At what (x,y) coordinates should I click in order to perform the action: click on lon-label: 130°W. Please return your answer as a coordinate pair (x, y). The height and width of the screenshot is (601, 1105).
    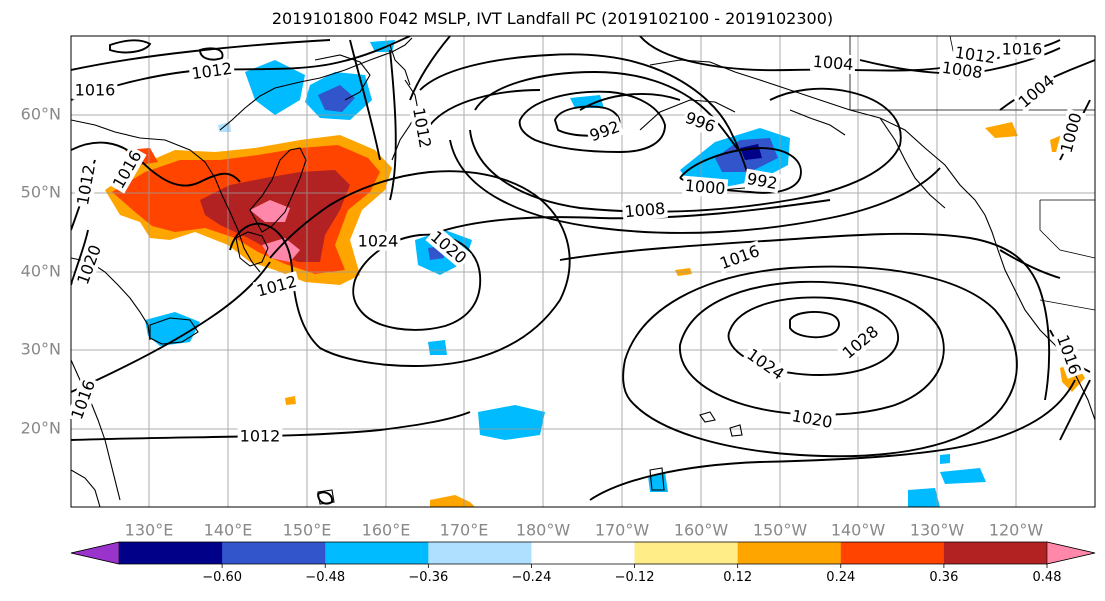
    Looking at the image, I should click on (937, 530).